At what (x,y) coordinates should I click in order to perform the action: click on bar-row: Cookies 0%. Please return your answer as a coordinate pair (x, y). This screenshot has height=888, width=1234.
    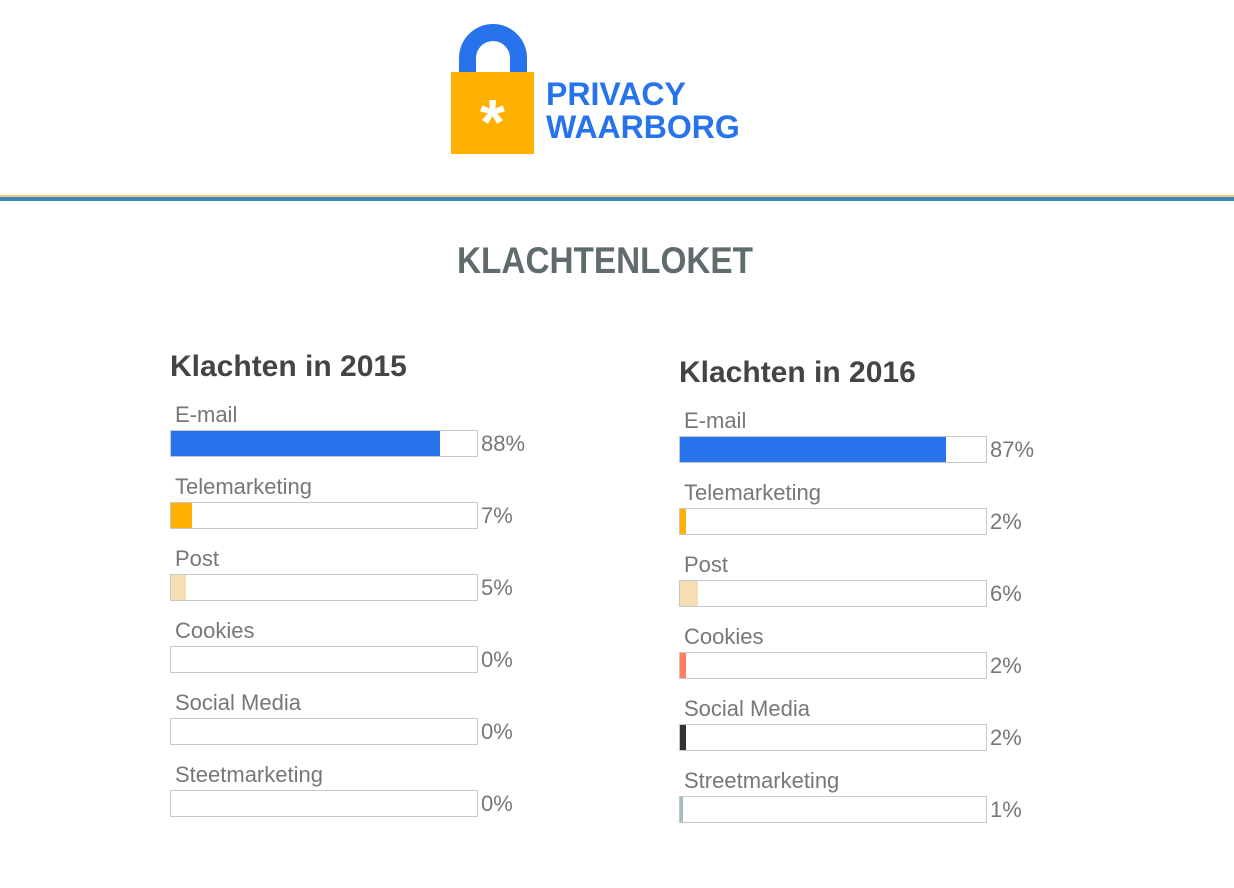
    Looking at the image, I should click on (360, 654).